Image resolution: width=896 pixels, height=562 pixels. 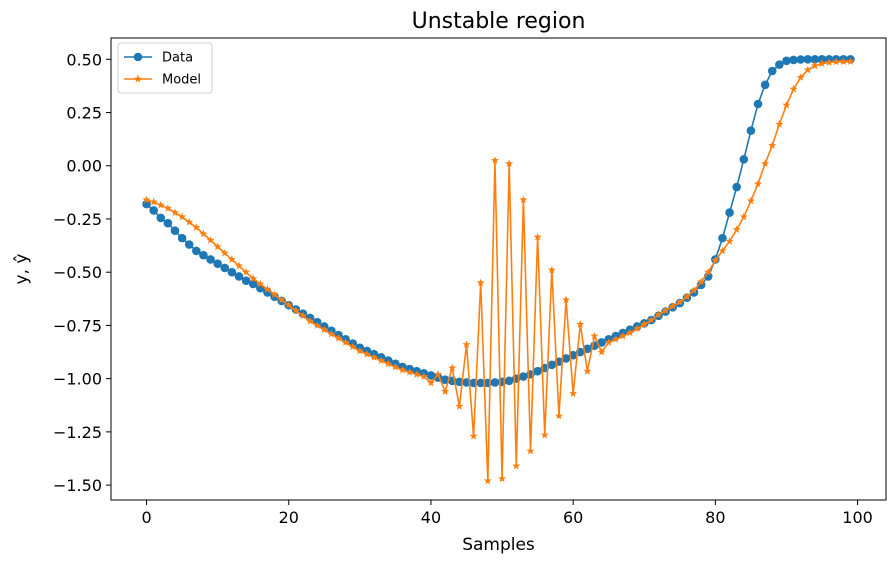 What do you see at coordinates (146, 517) in the screenshot?
I see `x-tick-label: 0` at bounding box center [146, 517].